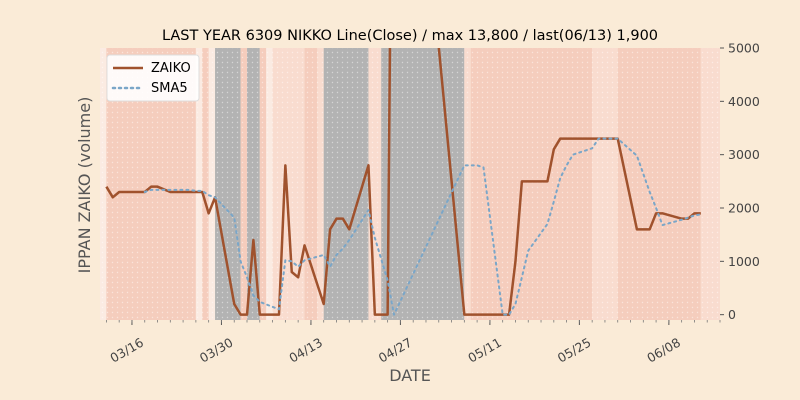 The image size is (800, 400). Describe the element at coordinates (574, 350) in the screenshot. I see `x-tick-label: 05/25` at that location.